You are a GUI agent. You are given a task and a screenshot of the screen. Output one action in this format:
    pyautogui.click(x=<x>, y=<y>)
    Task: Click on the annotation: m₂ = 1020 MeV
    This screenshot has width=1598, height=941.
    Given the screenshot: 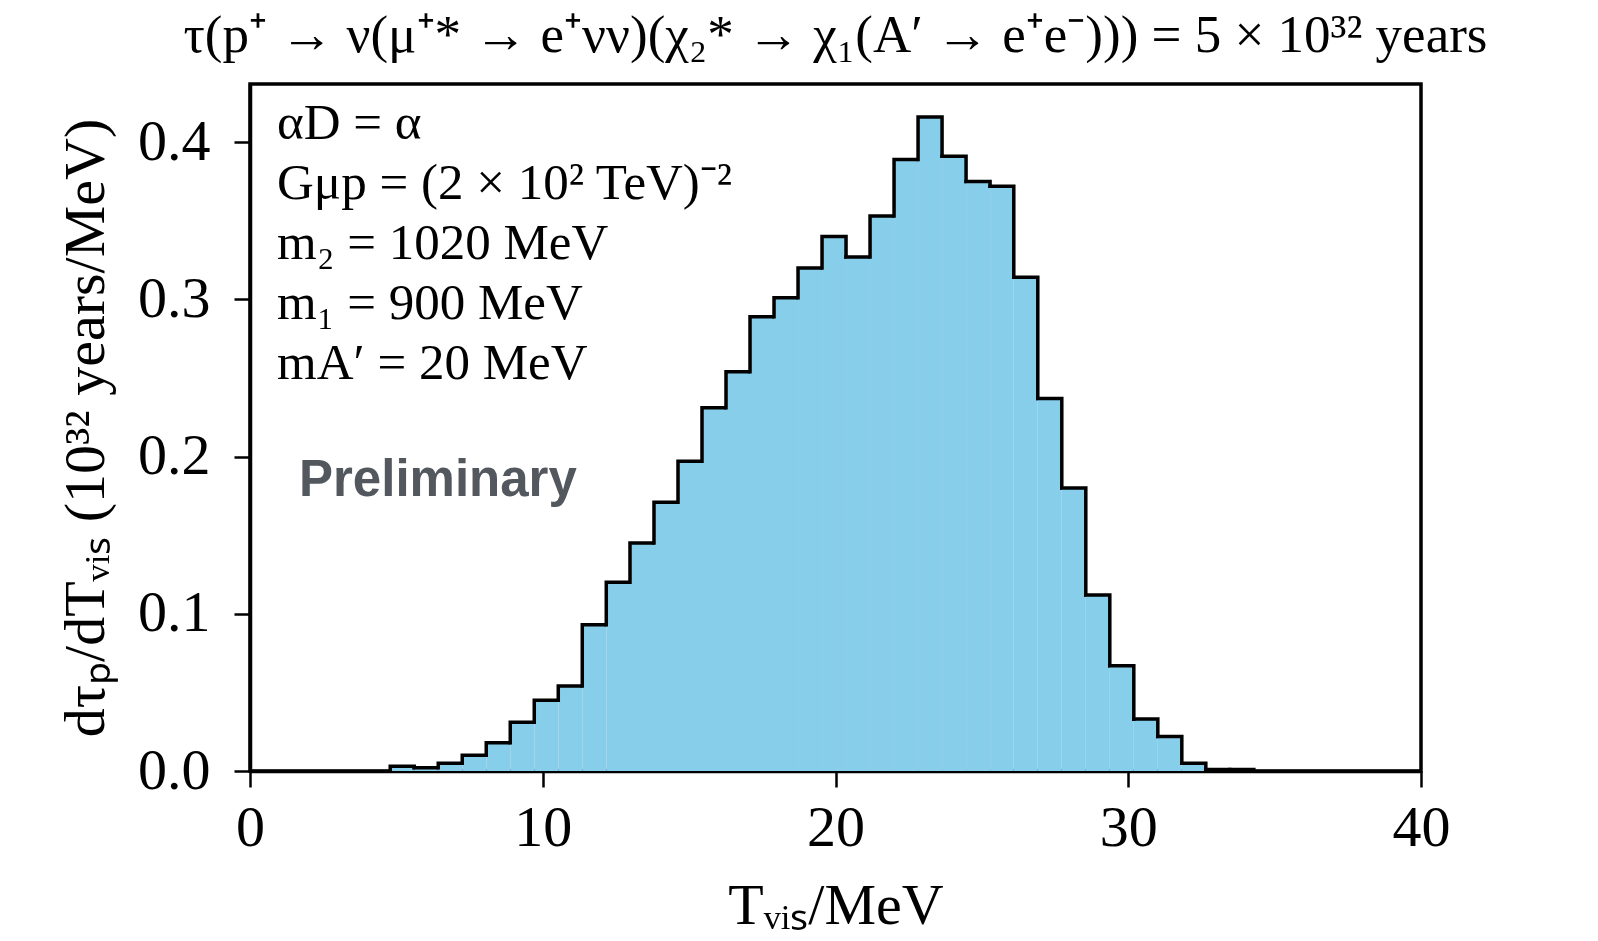 What is the action you would take?
    pyautogui.click(x=443, y=242)
    